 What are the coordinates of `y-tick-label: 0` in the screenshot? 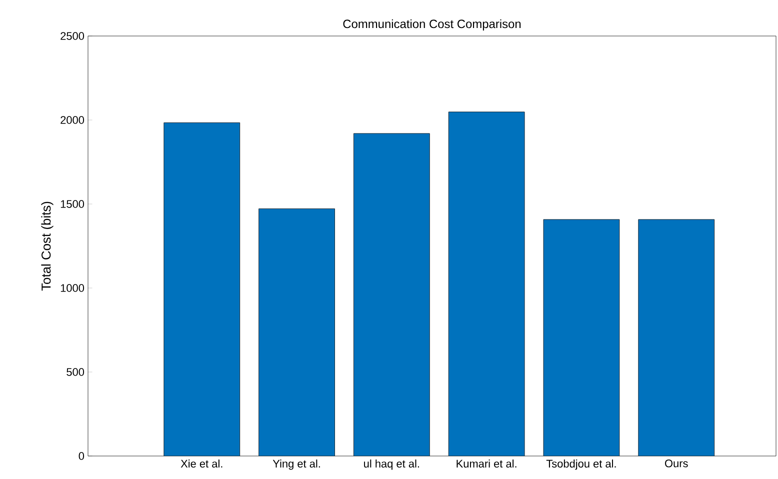 It's located at (81, 456).